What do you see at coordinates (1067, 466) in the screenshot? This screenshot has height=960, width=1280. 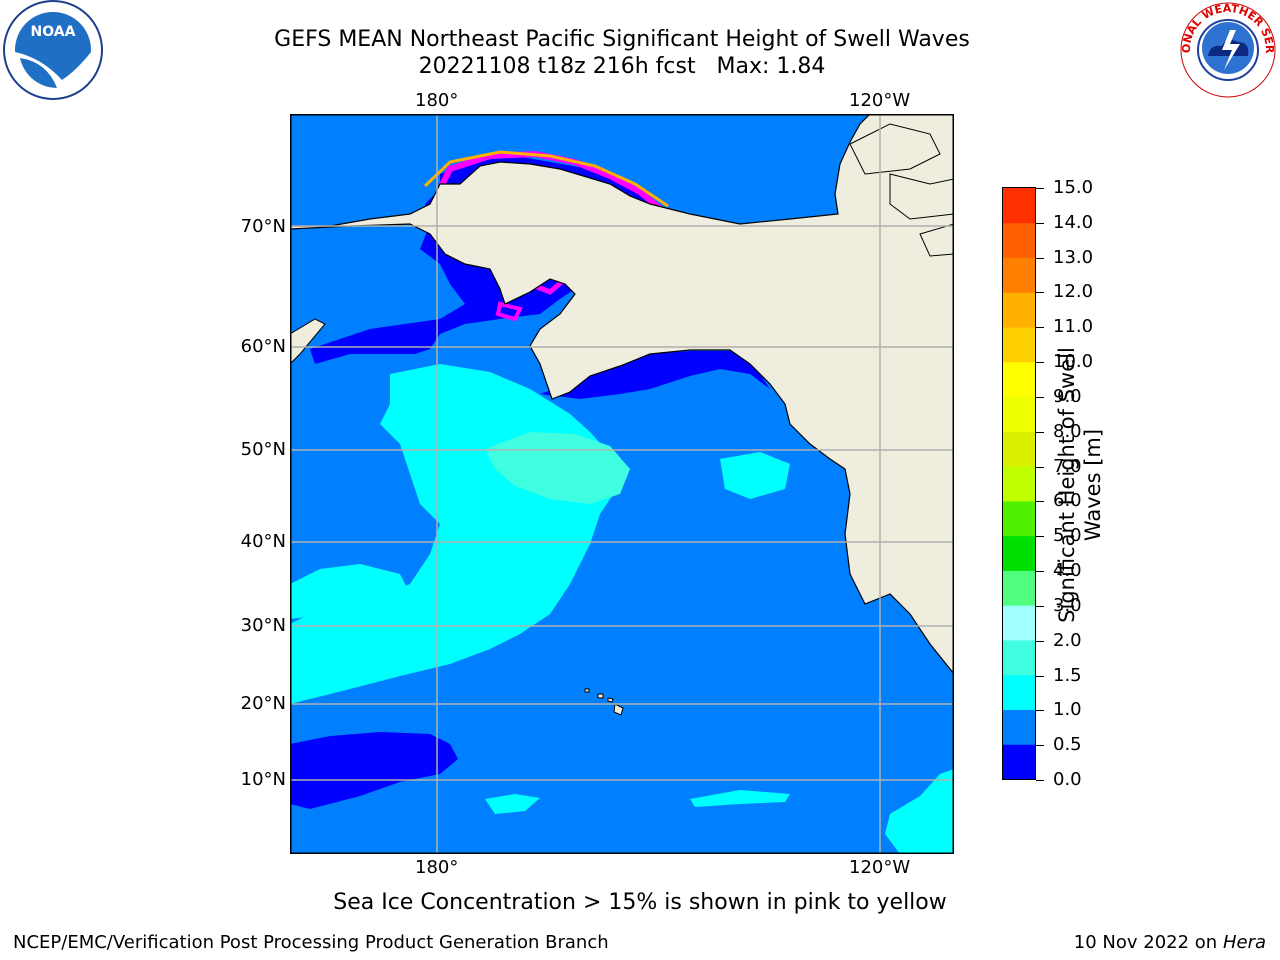 I see `colorbar-tick-label: 7.0` at bounding box center [1067, 466].